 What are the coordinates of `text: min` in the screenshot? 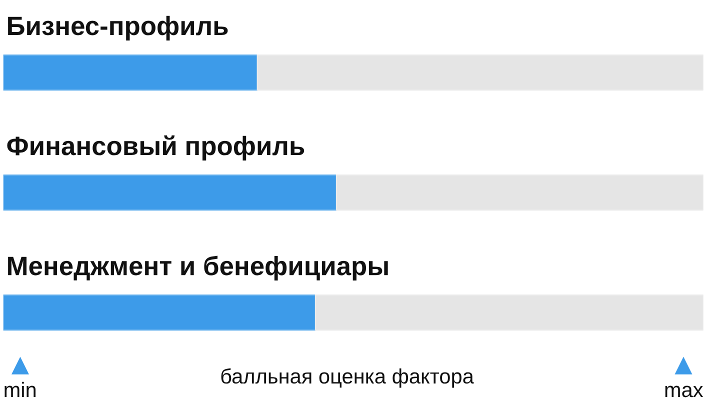 It's located at (20, 389).